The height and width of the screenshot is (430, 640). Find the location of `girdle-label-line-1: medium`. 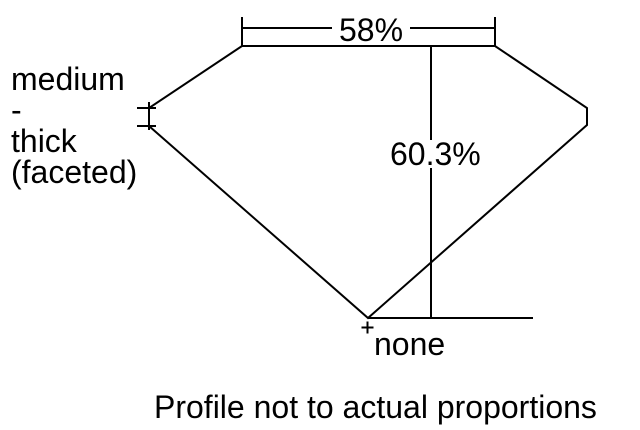

girdle-label-line-1: medium is located at coordinates (68, 79).